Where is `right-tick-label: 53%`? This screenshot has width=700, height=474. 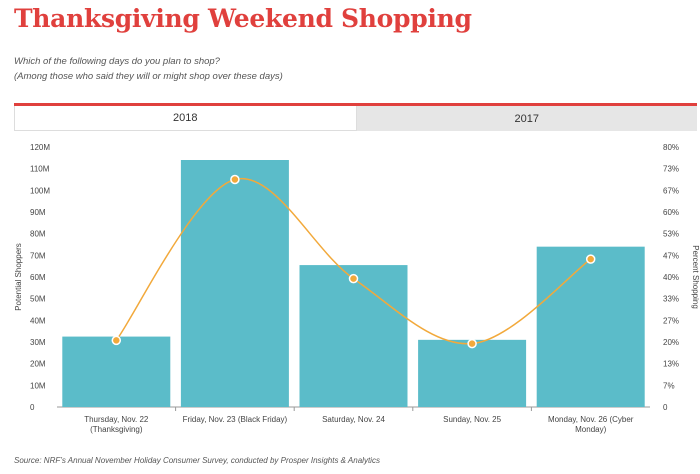
right-tick-label: 53% is located at coordinates (671, 234).